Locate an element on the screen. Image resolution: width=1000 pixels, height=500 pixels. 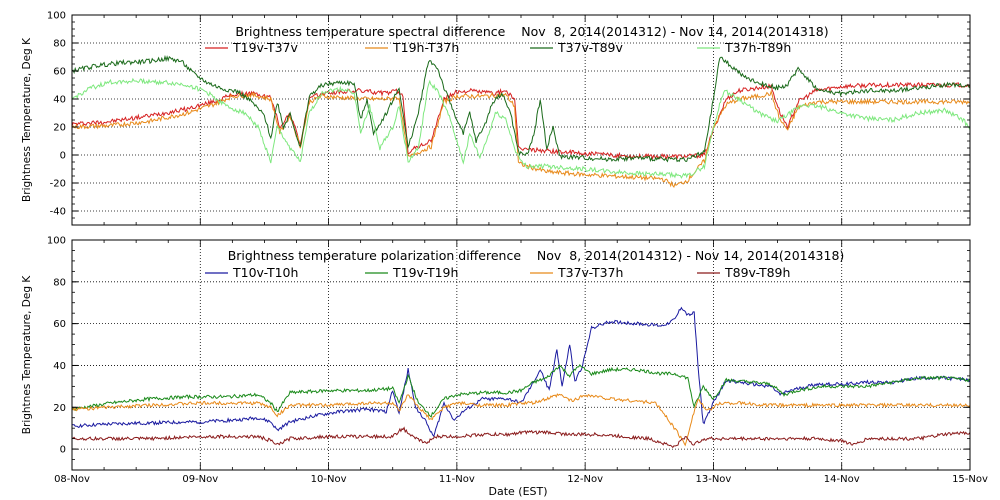
x-tick-label: 14-Nov is located at coordinates (842, 479).